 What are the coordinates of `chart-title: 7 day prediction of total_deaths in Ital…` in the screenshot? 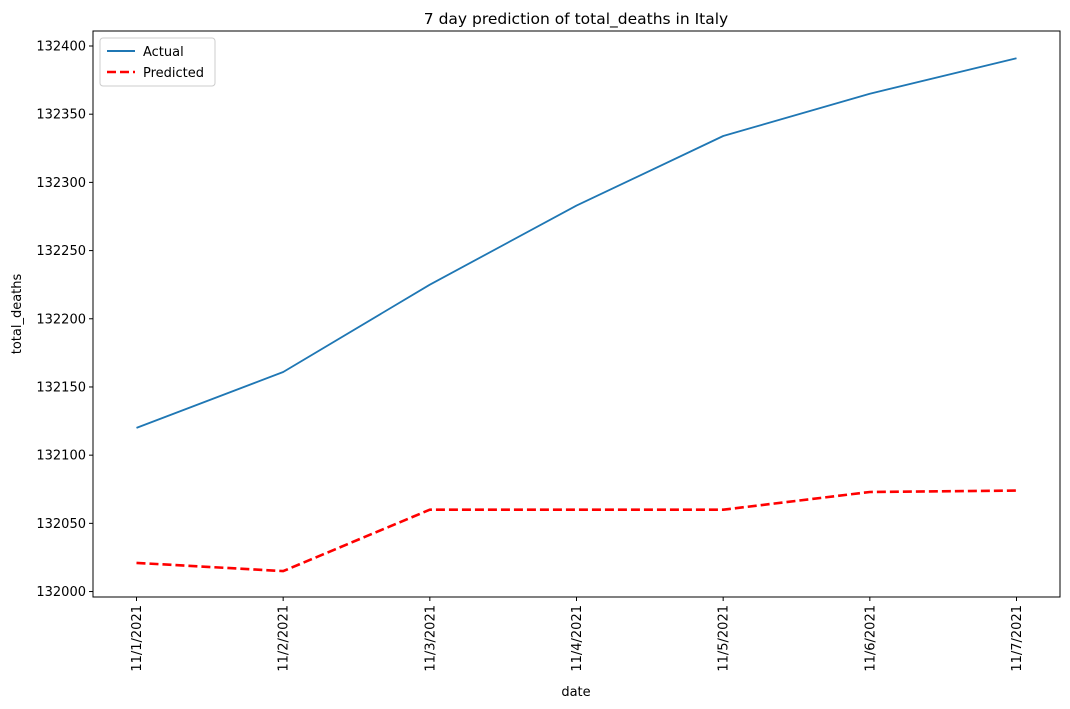 It's located at (576, 19).